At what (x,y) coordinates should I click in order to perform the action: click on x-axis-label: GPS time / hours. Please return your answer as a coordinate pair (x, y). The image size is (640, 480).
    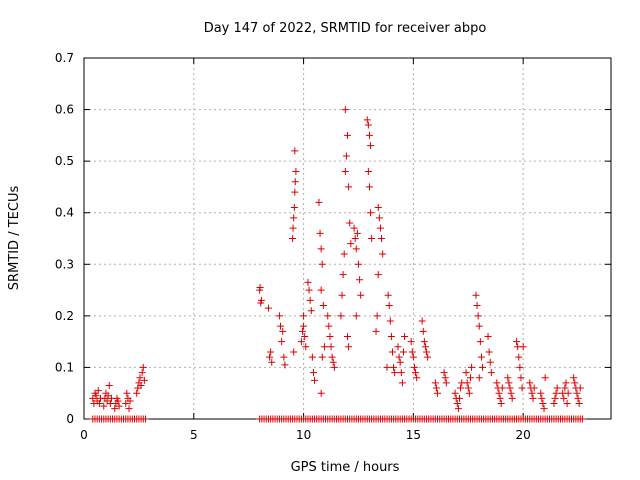
    Looking at the image, I should click on (345, 467).